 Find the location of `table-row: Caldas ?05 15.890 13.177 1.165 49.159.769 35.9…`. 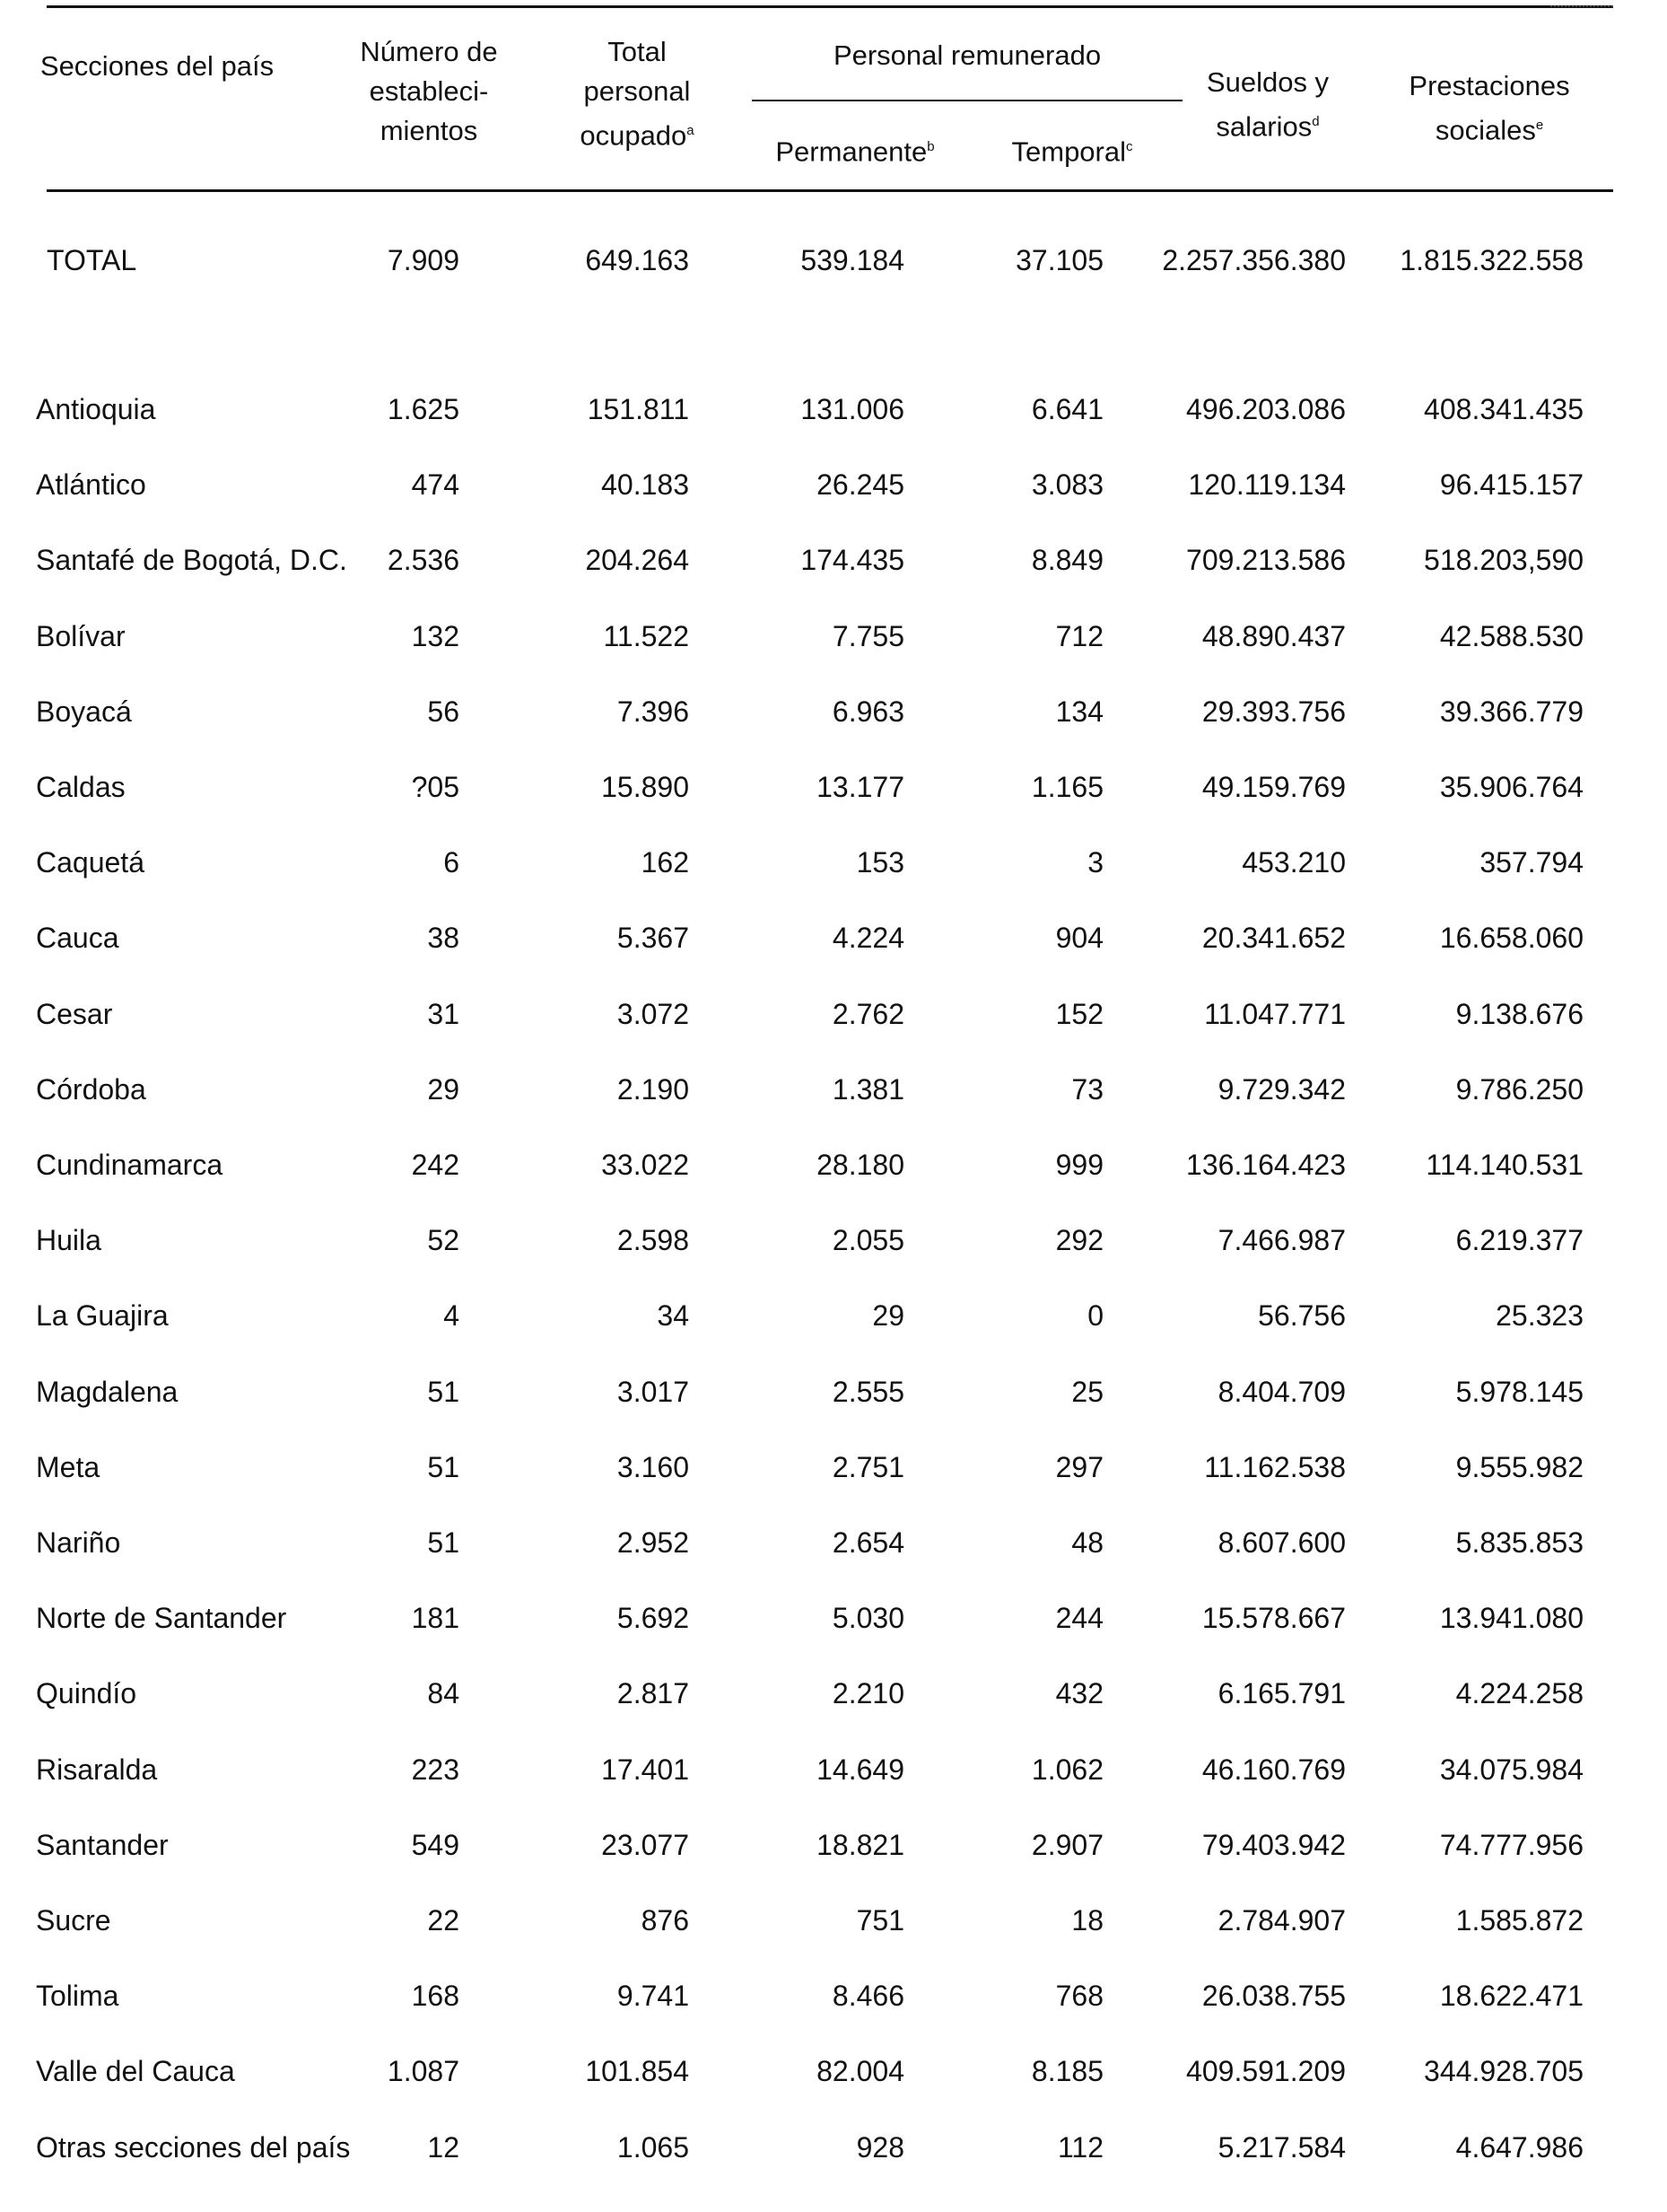

table-row: Caldas ?05 15.890 13.177 1.165 49.159.769 35.9… is located at coordinates (833, 796).